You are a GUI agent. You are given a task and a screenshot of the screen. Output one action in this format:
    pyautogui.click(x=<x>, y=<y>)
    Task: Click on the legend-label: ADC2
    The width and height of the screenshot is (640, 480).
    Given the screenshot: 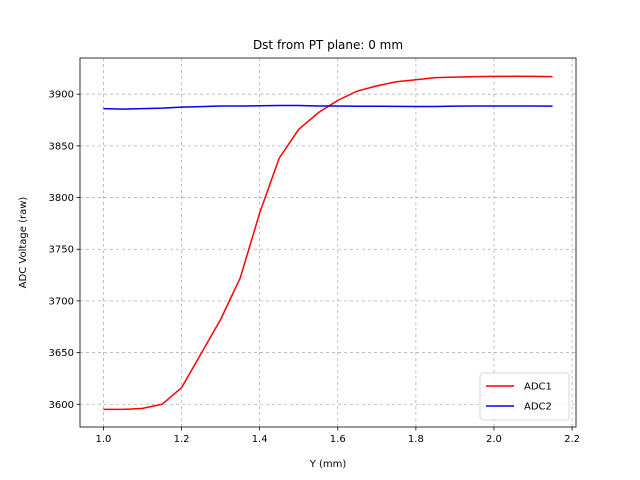 What is the action you would take?
    pyautogui.click(x=538, y=407)
    